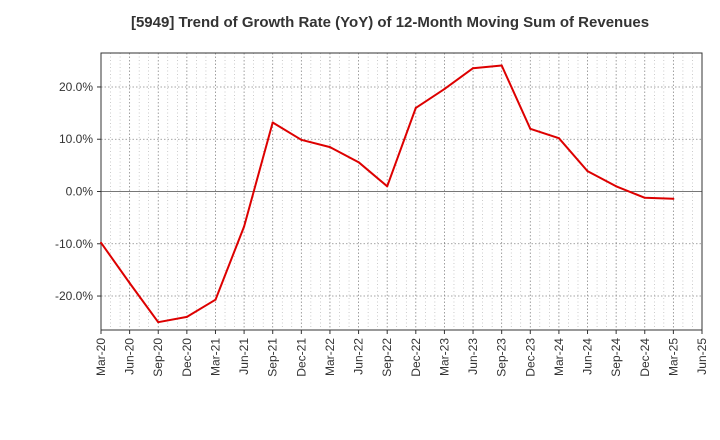 This screenshot has height=440, width=720. Describe the element at coordinates (330, 357) in the screenshot. I see `x-tick-label: Mar-22` at that location.